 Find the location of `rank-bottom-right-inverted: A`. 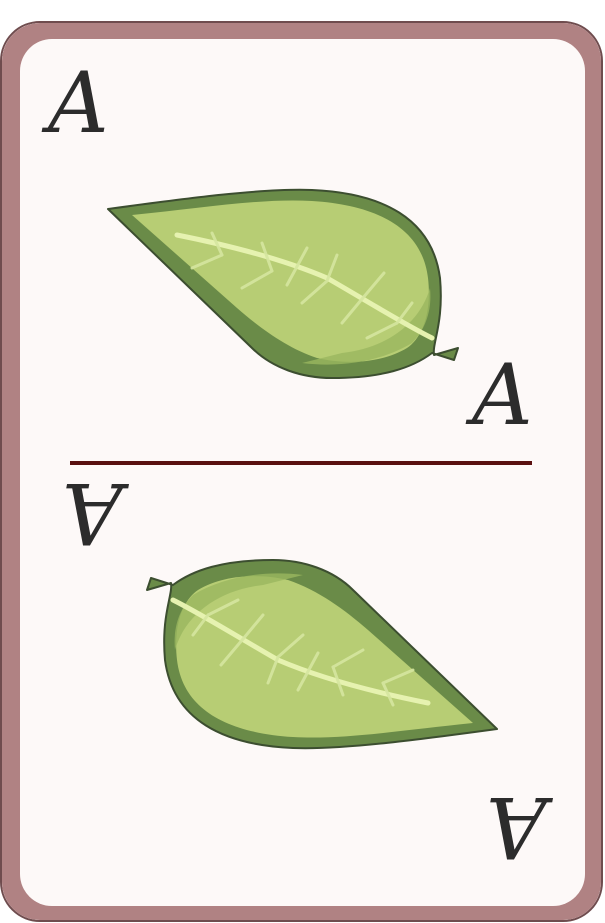

rank-bottom-right-inverted: A is located at coordinates (516, 827).